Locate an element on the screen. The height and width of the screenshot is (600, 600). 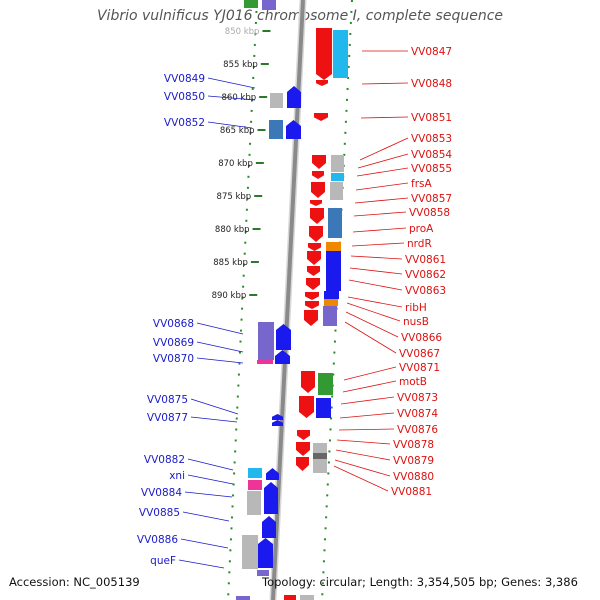
gene-label-VV0869: VV0869 is located at coordinates (173, 343).